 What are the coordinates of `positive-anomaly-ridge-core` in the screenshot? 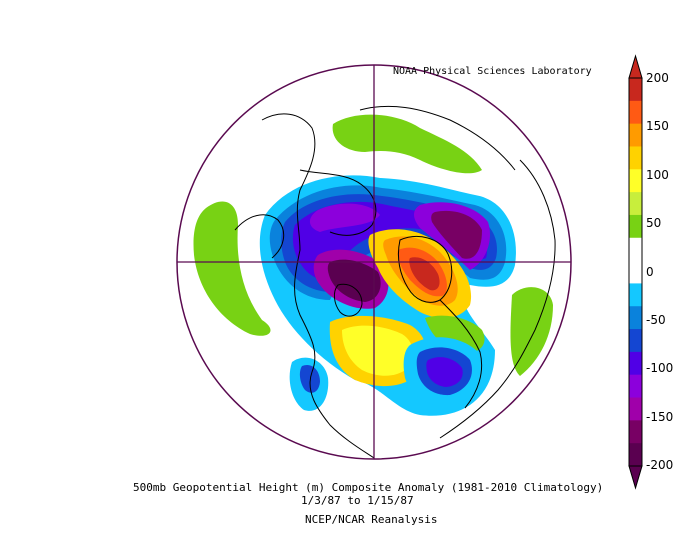 It's located at (424, 274).